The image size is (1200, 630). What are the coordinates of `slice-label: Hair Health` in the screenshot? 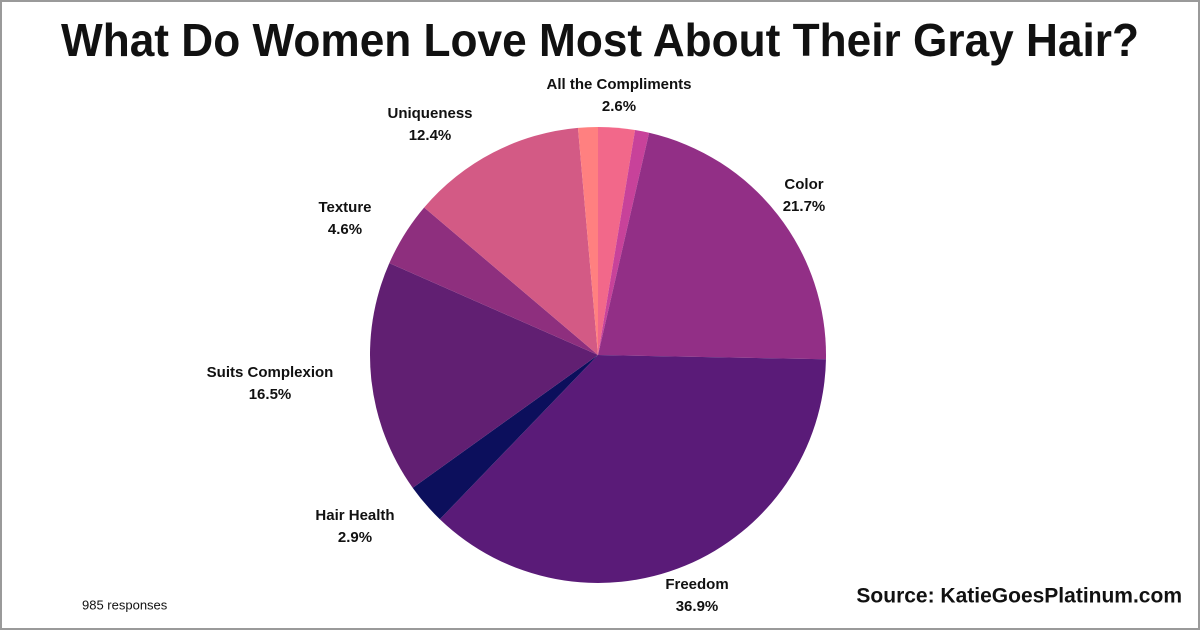 It's located at (354, 515).